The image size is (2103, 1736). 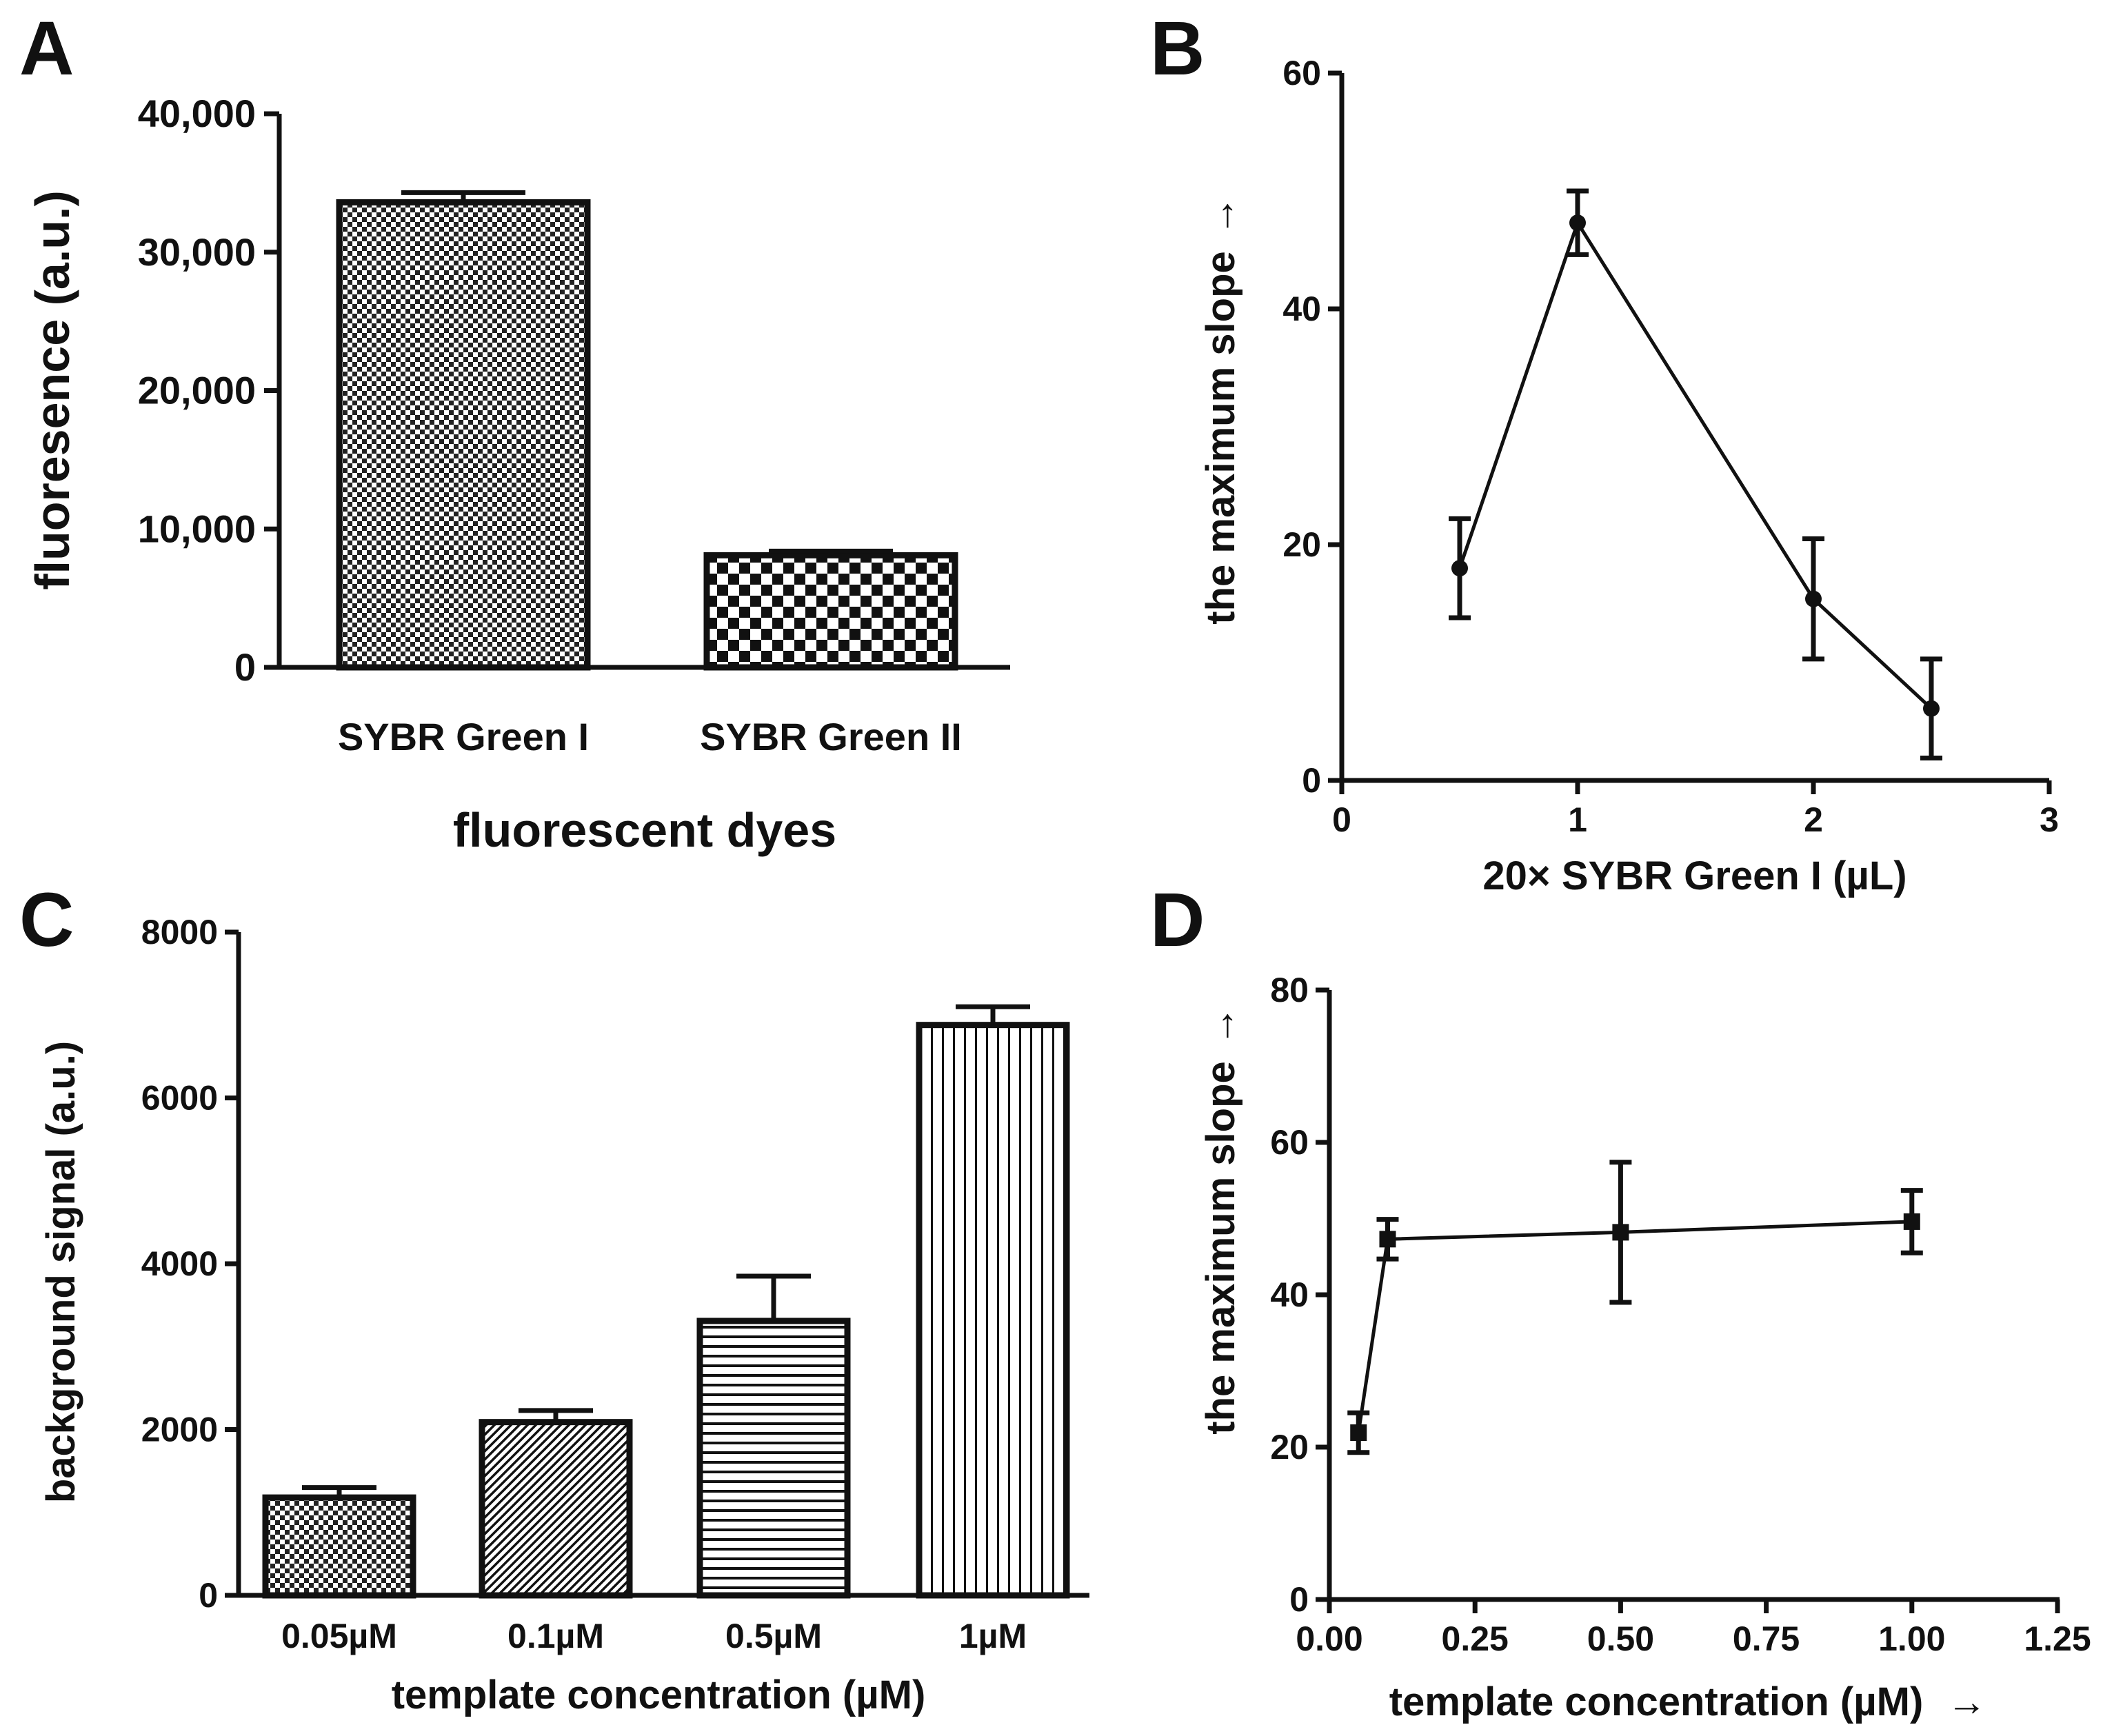 I want to click on panel-c-category-label: 0.1µM, so click(x=555, y=1636).